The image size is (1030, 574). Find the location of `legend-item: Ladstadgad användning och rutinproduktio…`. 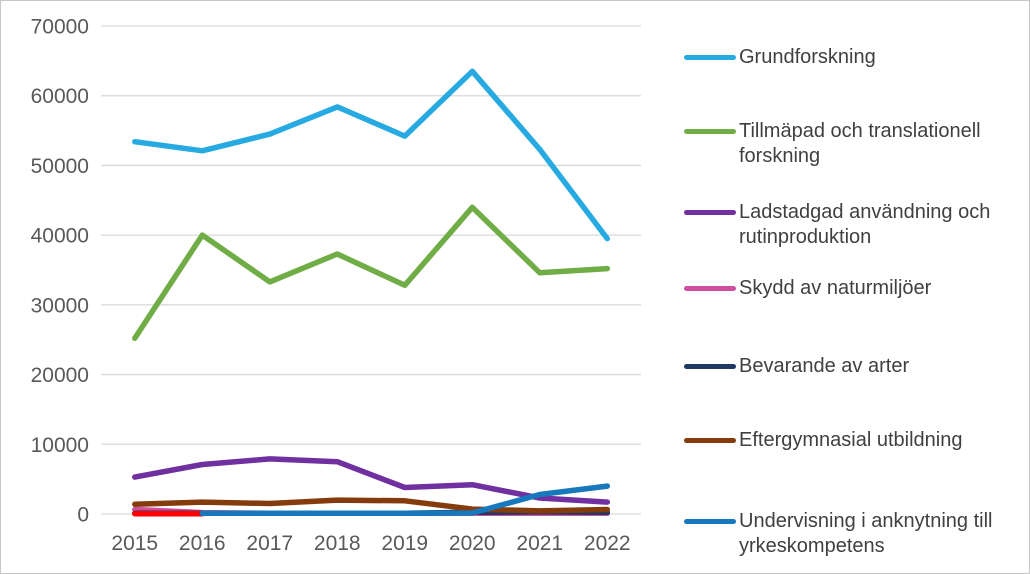

legend-item: Ladstadgad användning och rutinproduktio… is located at coordinates (855, 225).